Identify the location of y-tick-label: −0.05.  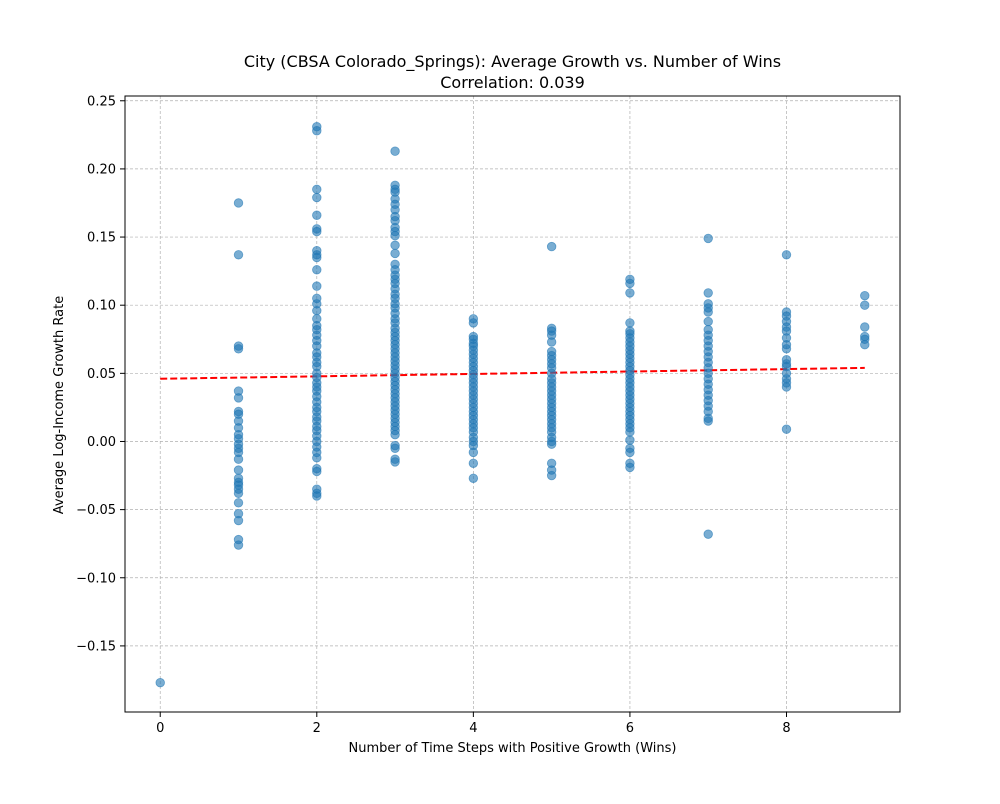
(96, 510).